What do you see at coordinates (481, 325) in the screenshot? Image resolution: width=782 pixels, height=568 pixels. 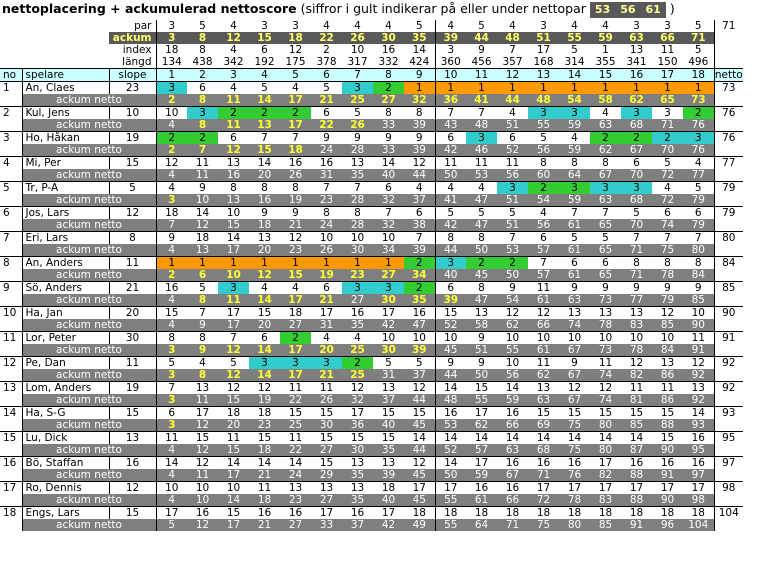 I see `ackum-netto-cell: 58` at bounding box center [481, 325].